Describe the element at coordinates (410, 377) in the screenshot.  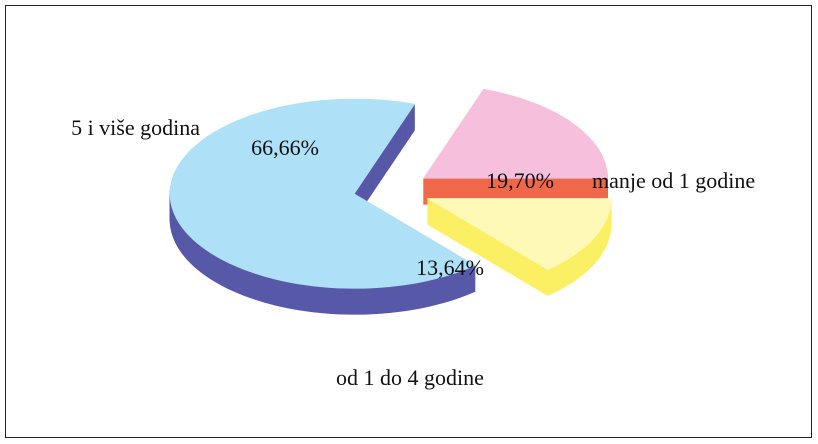
I see `category-label: od 1 do 4 godine` at that location.